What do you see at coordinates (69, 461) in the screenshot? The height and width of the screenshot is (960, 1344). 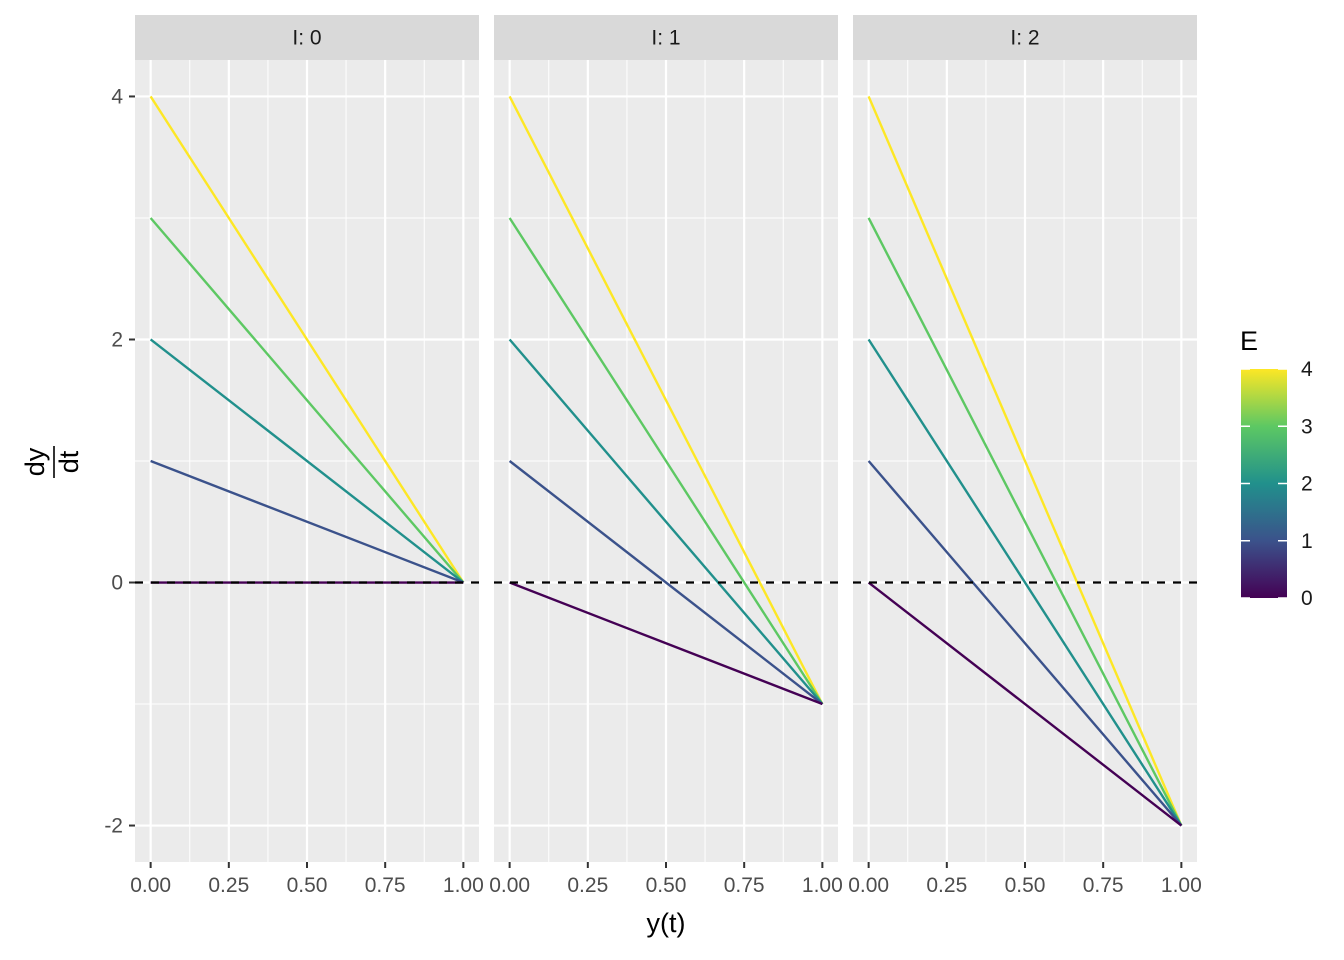 I see `y-axis-title-denominator: dt` at bounding box center [69, 461].